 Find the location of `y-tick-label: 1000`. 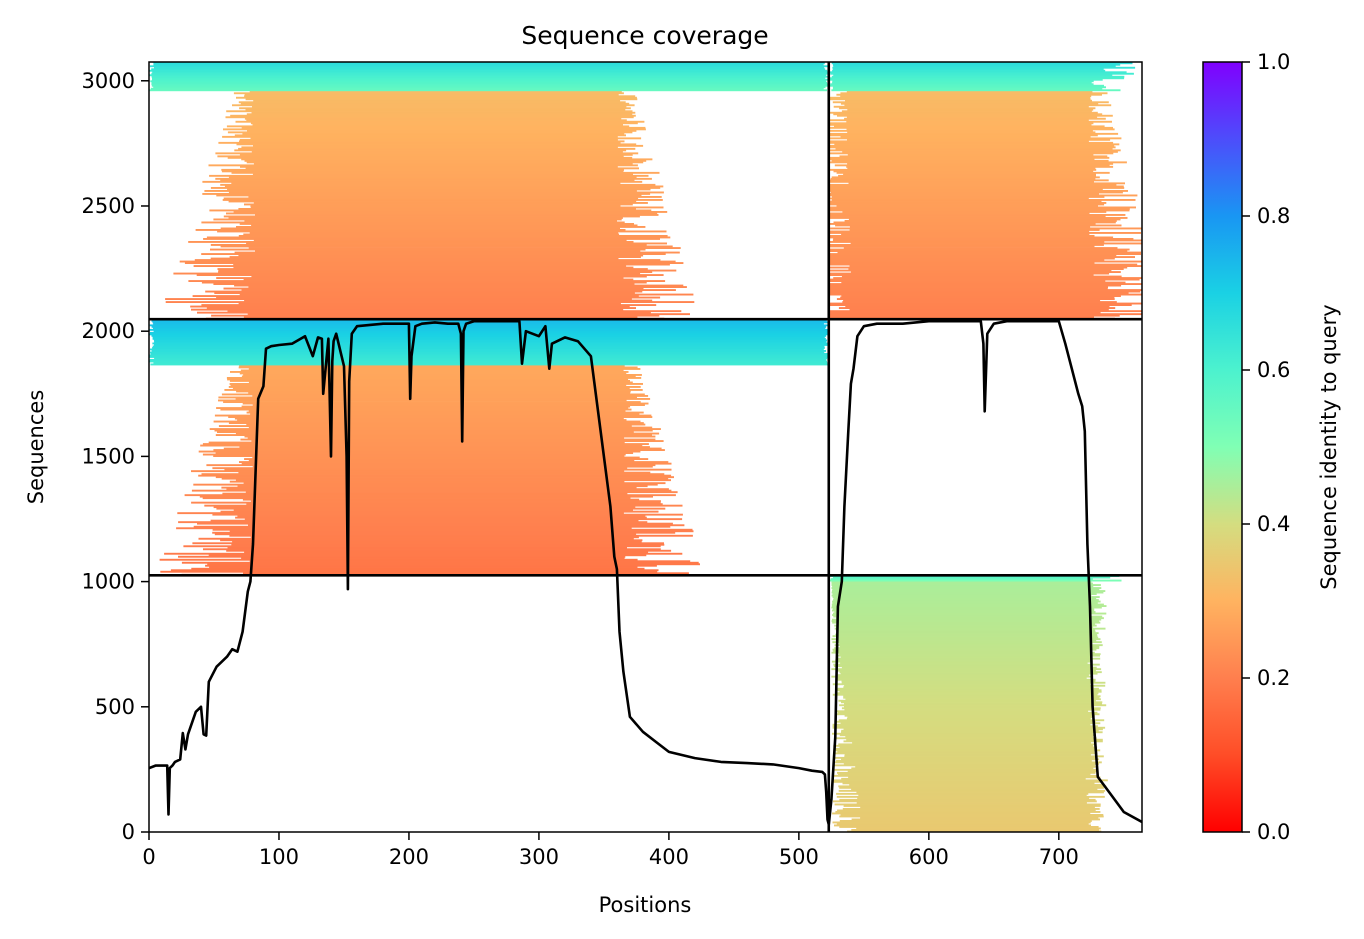

y-tick-label: 1000 is located at coordinates (108, 582).